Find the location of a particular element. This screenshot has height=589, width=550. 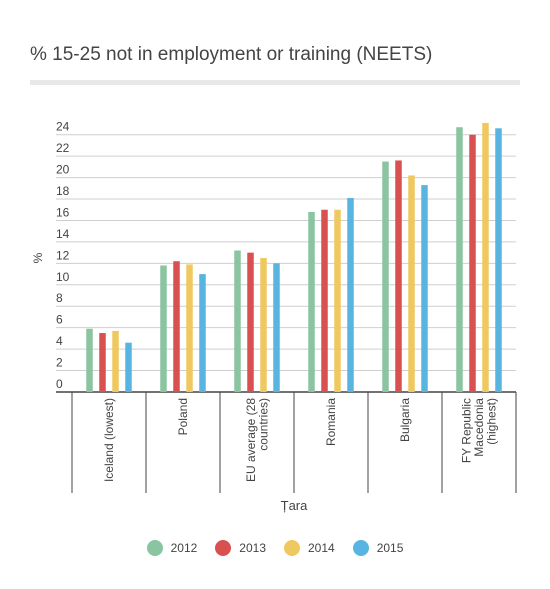

legend-label-2015: 2015 is located at coordinates (390, 548).